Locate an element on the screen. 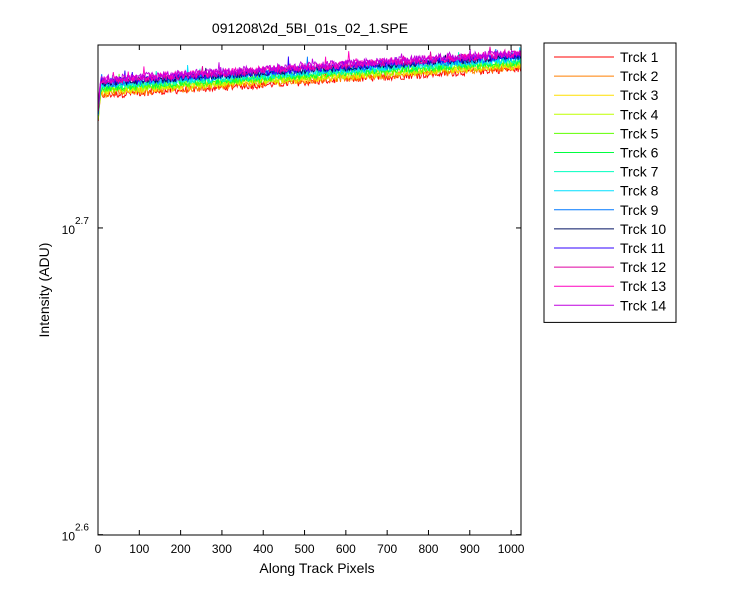  x-tick-label: 800 is located at coordinates (428, 549).